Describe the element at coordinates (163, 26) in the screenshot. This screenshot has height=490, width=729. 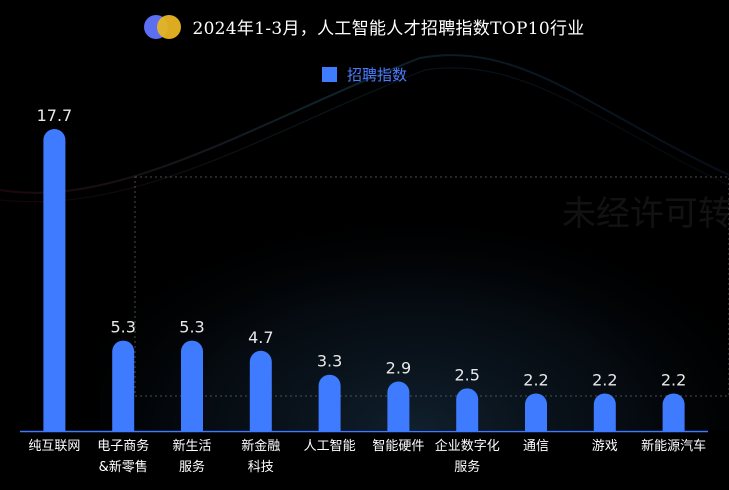
I see `title-circles-icon` at that location.